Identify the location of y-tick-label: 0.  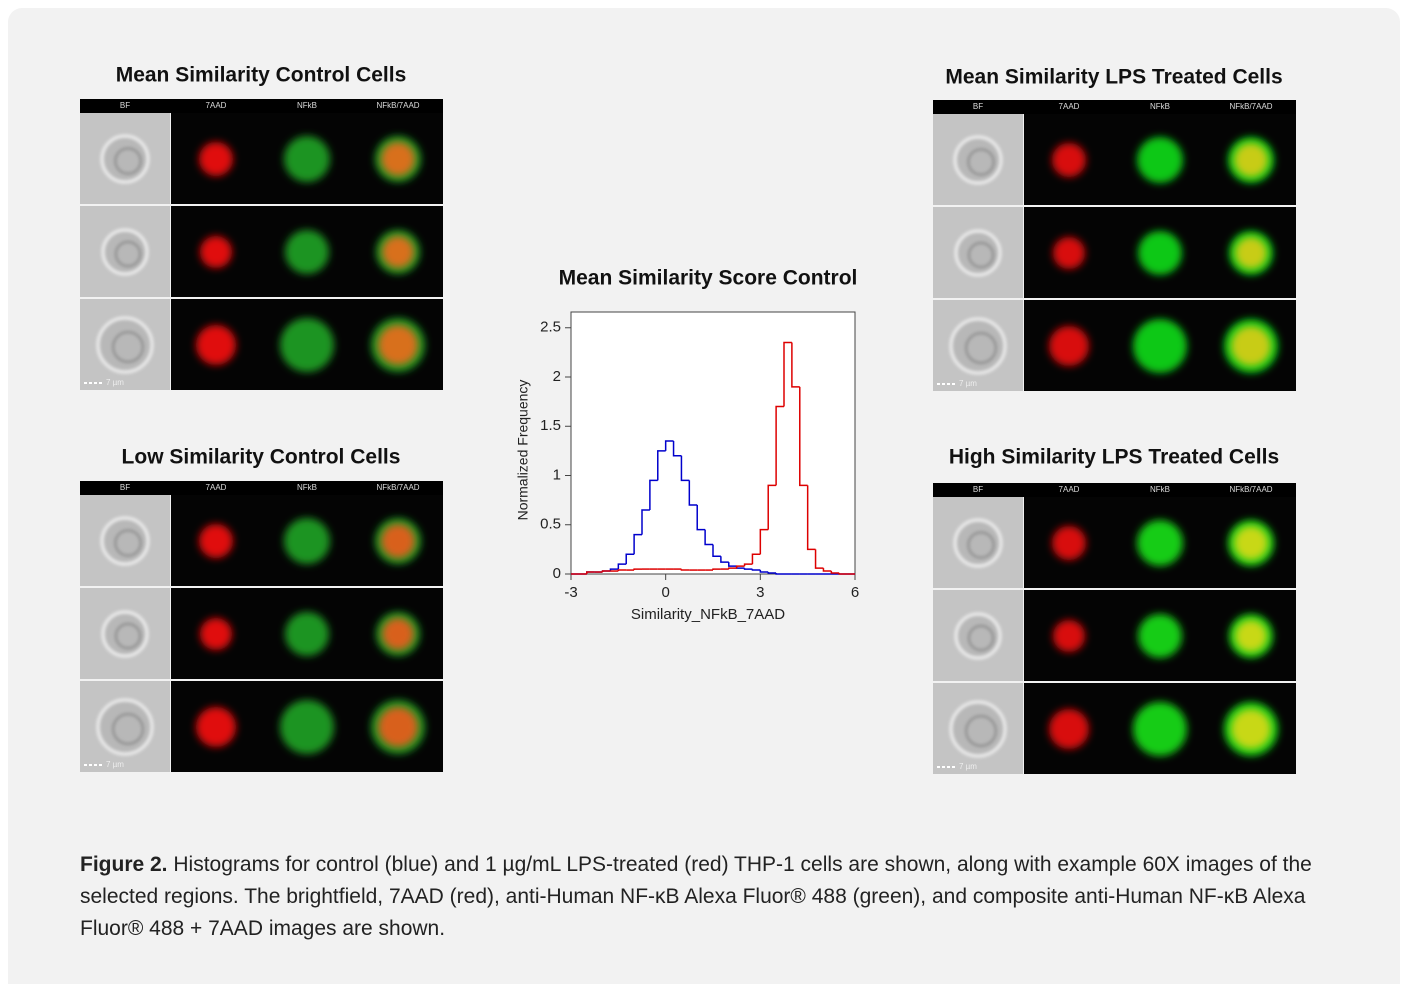
(557, 573).